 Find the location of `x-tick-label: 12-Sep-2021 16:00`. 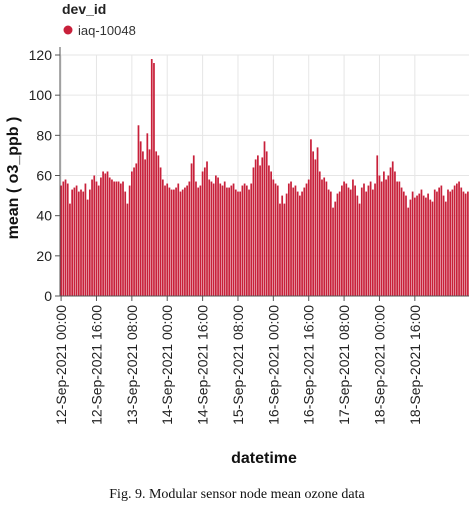

x-tick-label: 12-Sep-2021 16:00 is located at coordinates (96, 365).